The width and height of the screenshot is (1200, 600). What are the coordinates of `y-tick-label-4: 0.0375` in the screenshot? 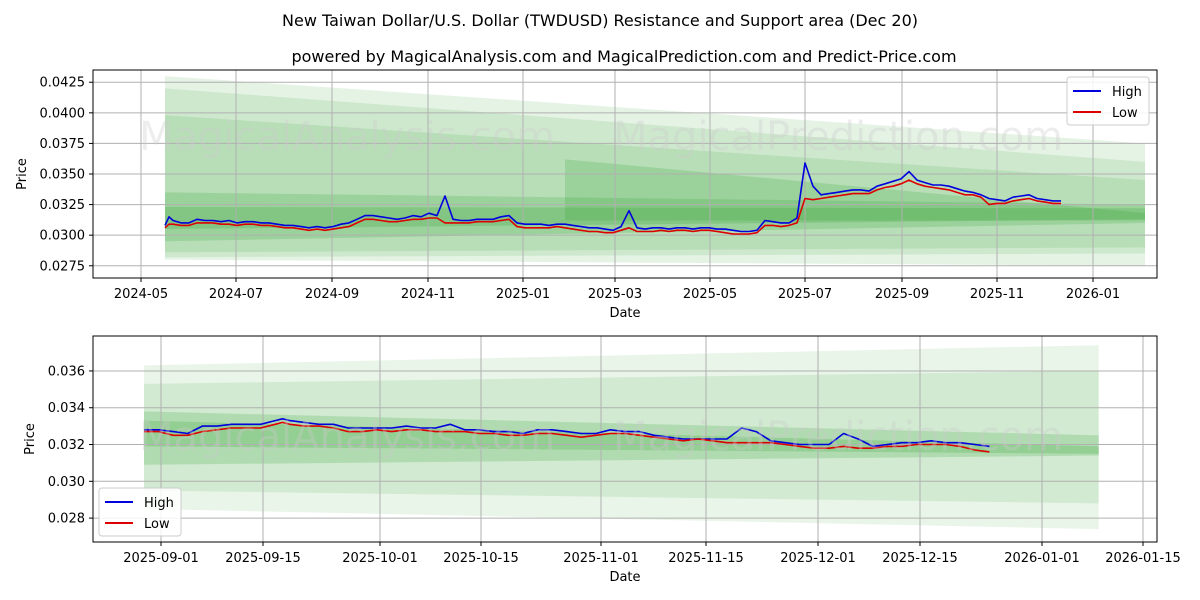 It's located at (63, 144).